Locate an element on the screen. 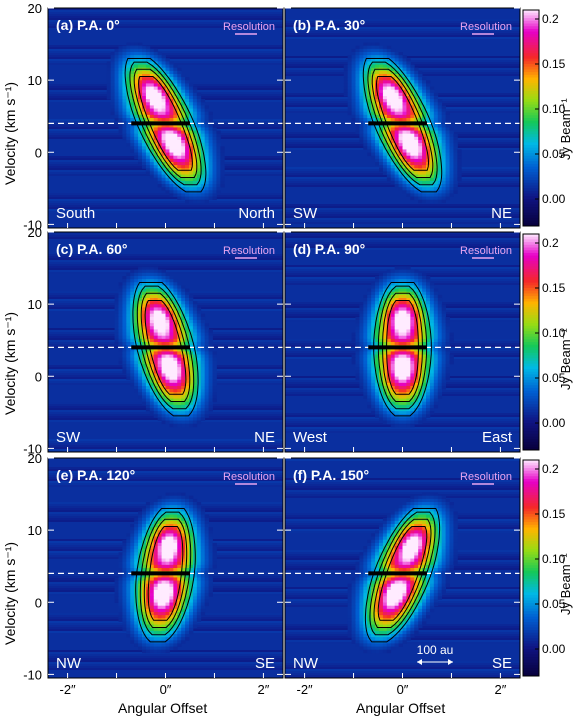 Image resolution: width=582 pixels, height=726 pixels. panel-f-right-direction: SE is located at coordinates (502, 663).